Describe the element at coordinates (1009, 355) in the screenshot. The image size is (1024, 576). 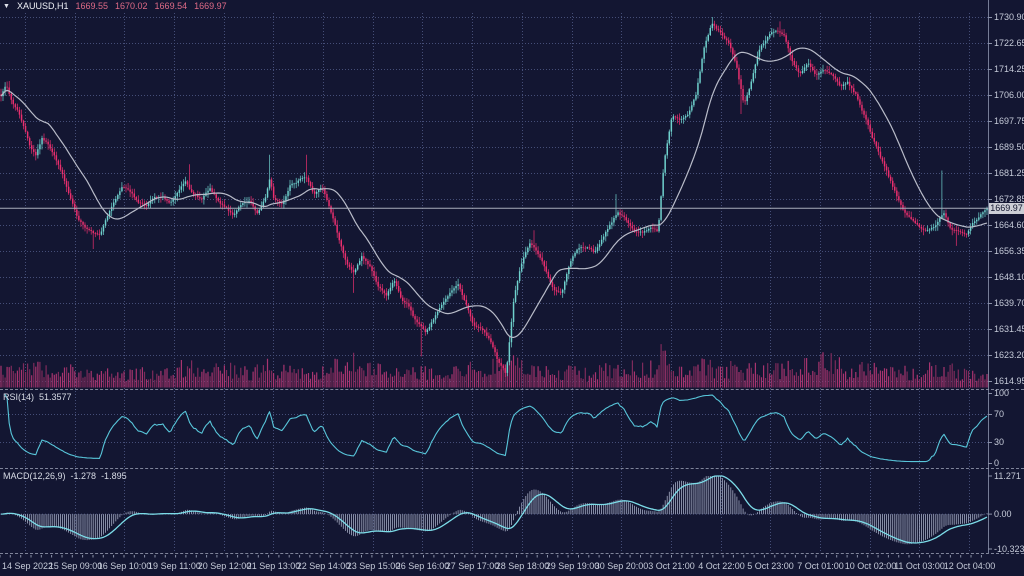
I see `price-axis-label: 1623.20` at that location.